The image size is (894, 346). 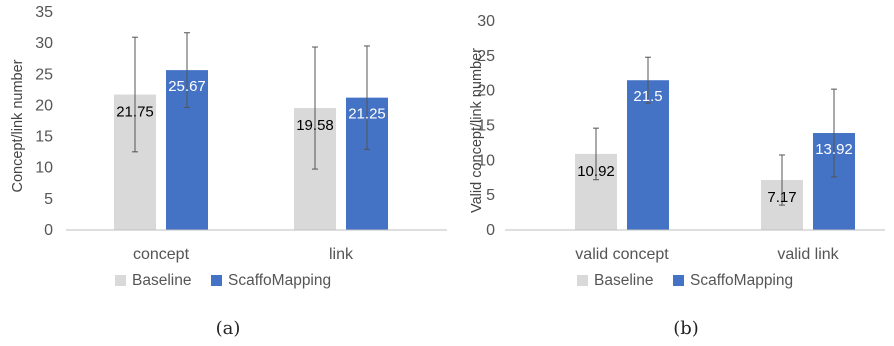 I want to click on data-label: 13.92, so click(x=834, y=149).